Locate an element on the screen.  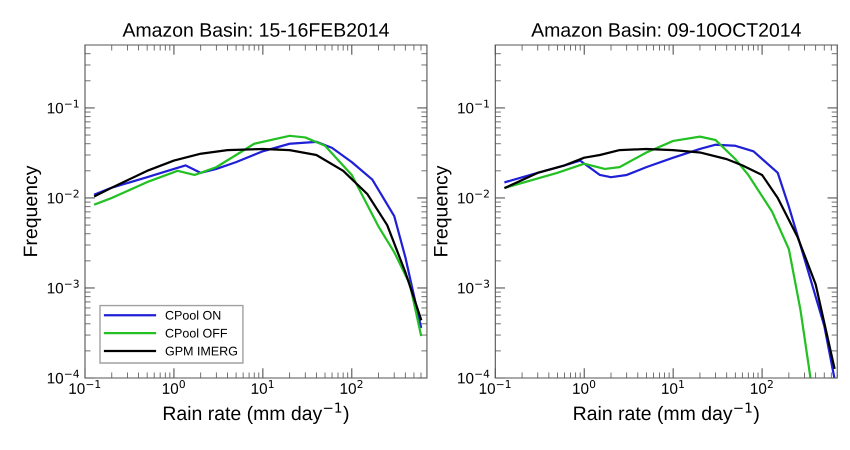
legend-label: CPool OFF is located at coordinates (197, 333).